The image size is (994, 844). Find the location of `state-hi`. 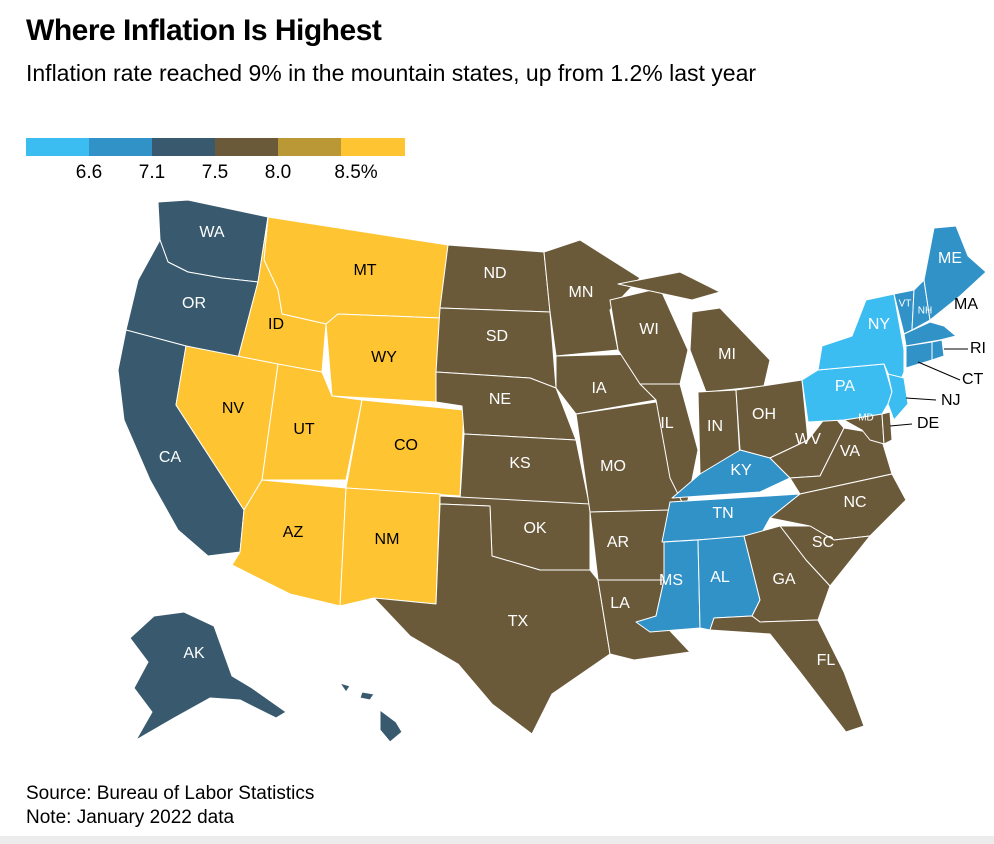

state-hi is located at coordinates (371, 712).